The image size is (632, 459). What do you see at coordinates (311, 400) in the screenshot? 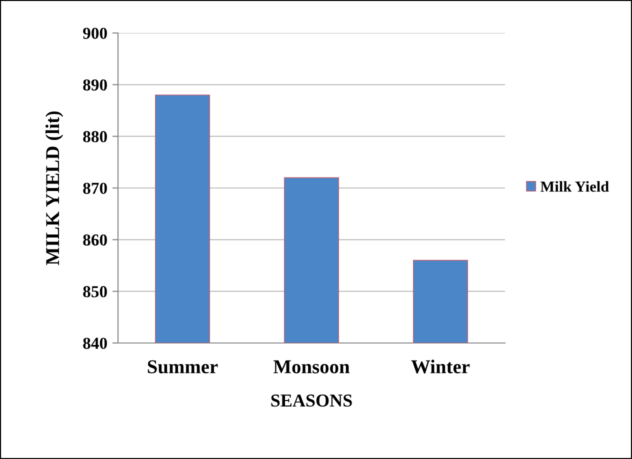
I see `x-axis-title: SEASONS` at bounding box center [311, 400].